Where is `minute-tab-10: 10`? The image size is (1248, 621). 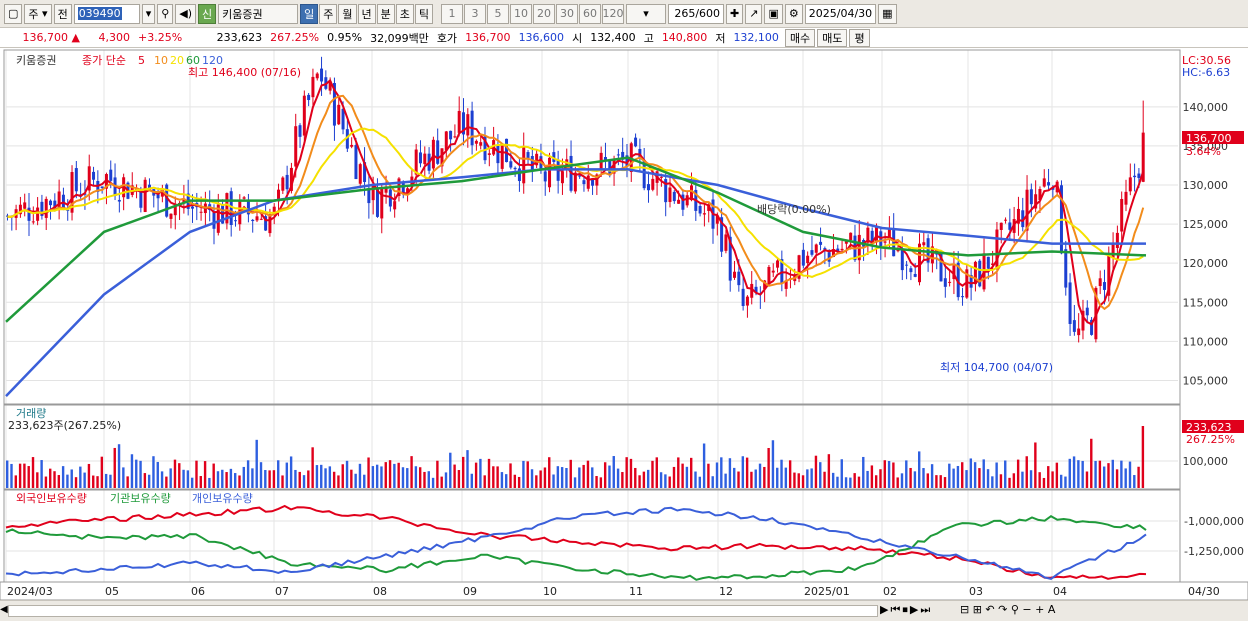 minute-tab-10: 10 is located at coordinates (521, 13).